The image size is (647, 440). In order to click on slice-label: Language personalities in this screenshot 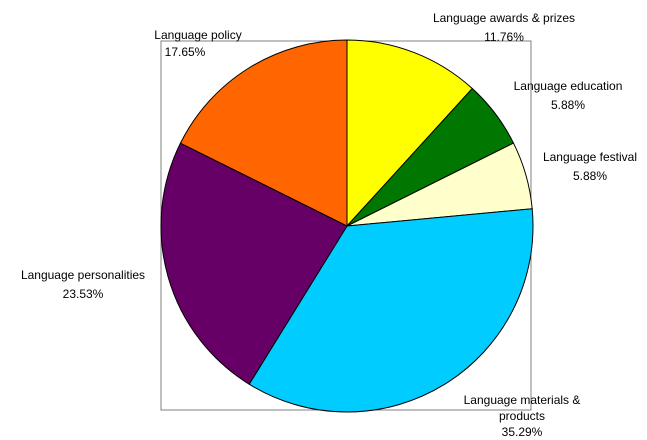, I will do `click(83, 275)`.